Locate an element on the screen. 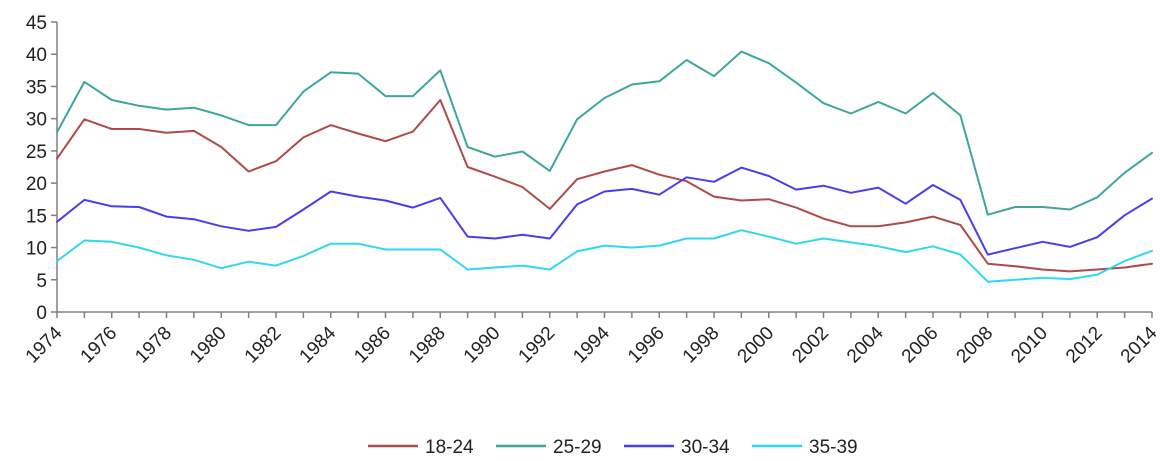 The width and height of the screenshot is (1165, 461). y-tick-label: 40 is located at coordinates (36, 55).